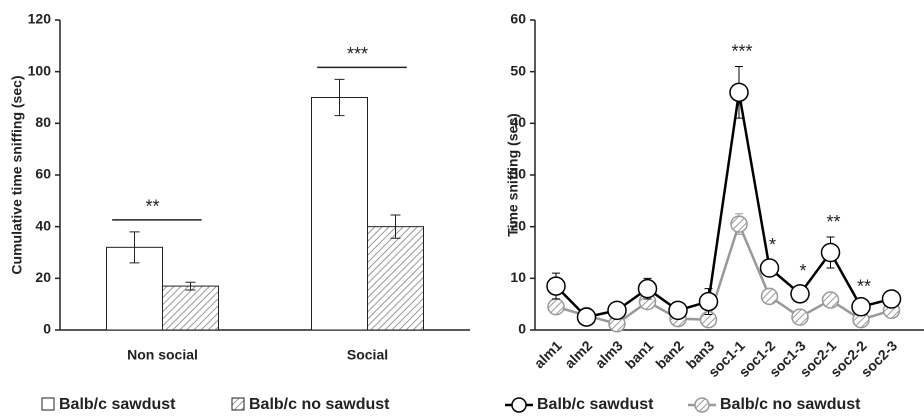 This screenshot has height=420, width=924. Describe the element at coordinates (518, 70) in the screenshot. I see `y-tick-label: 50` at that location.